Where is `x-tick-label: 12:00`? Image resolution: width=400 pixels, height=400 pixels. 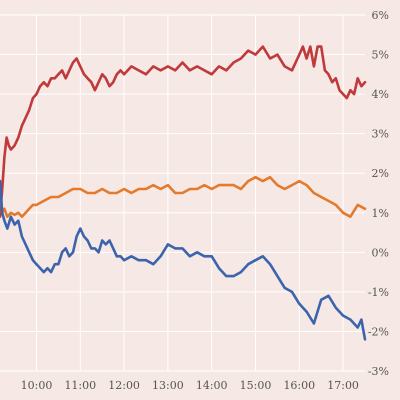 x-tick-label: 12:00 is located at coordinates (124, 385).